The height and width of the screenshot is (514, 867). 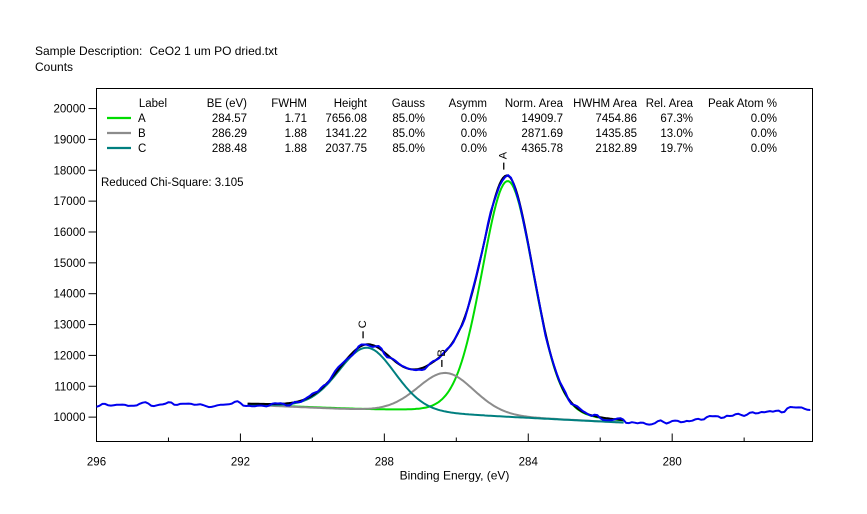 I want to click on fit-table-cell: 1.71, so click(x=296, y=119).